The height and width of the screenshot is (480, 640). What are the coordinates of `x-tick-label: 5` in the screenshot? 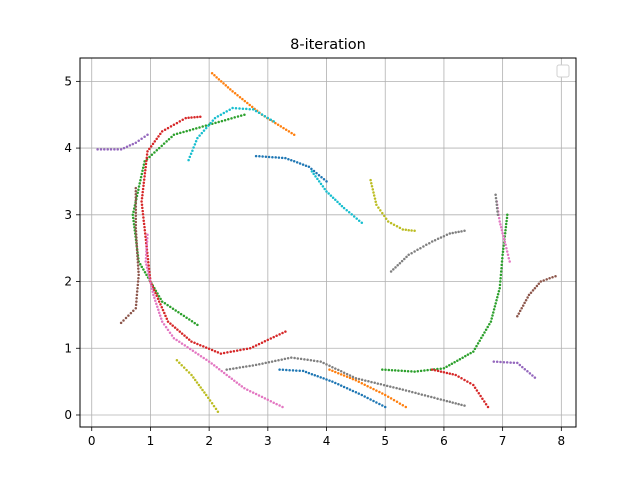 It's located at (385, 441).